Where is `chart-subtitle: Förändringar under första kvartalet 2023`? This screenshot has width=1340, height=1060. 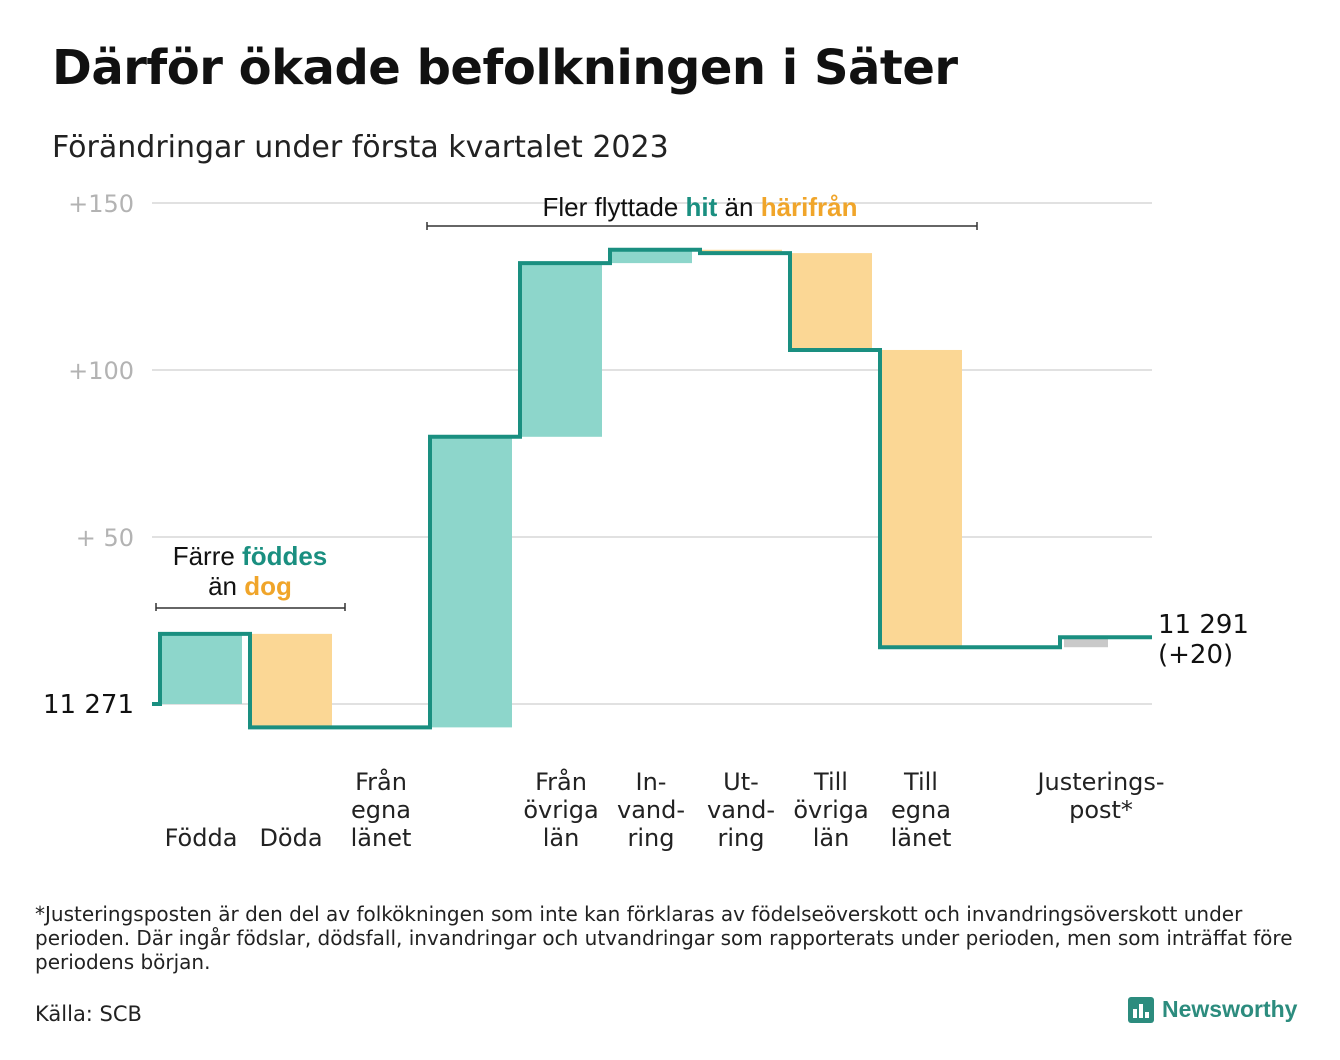
chart-subtitle: Förändringar under första kvartalet 2023 is located at coordinates (360, 147).